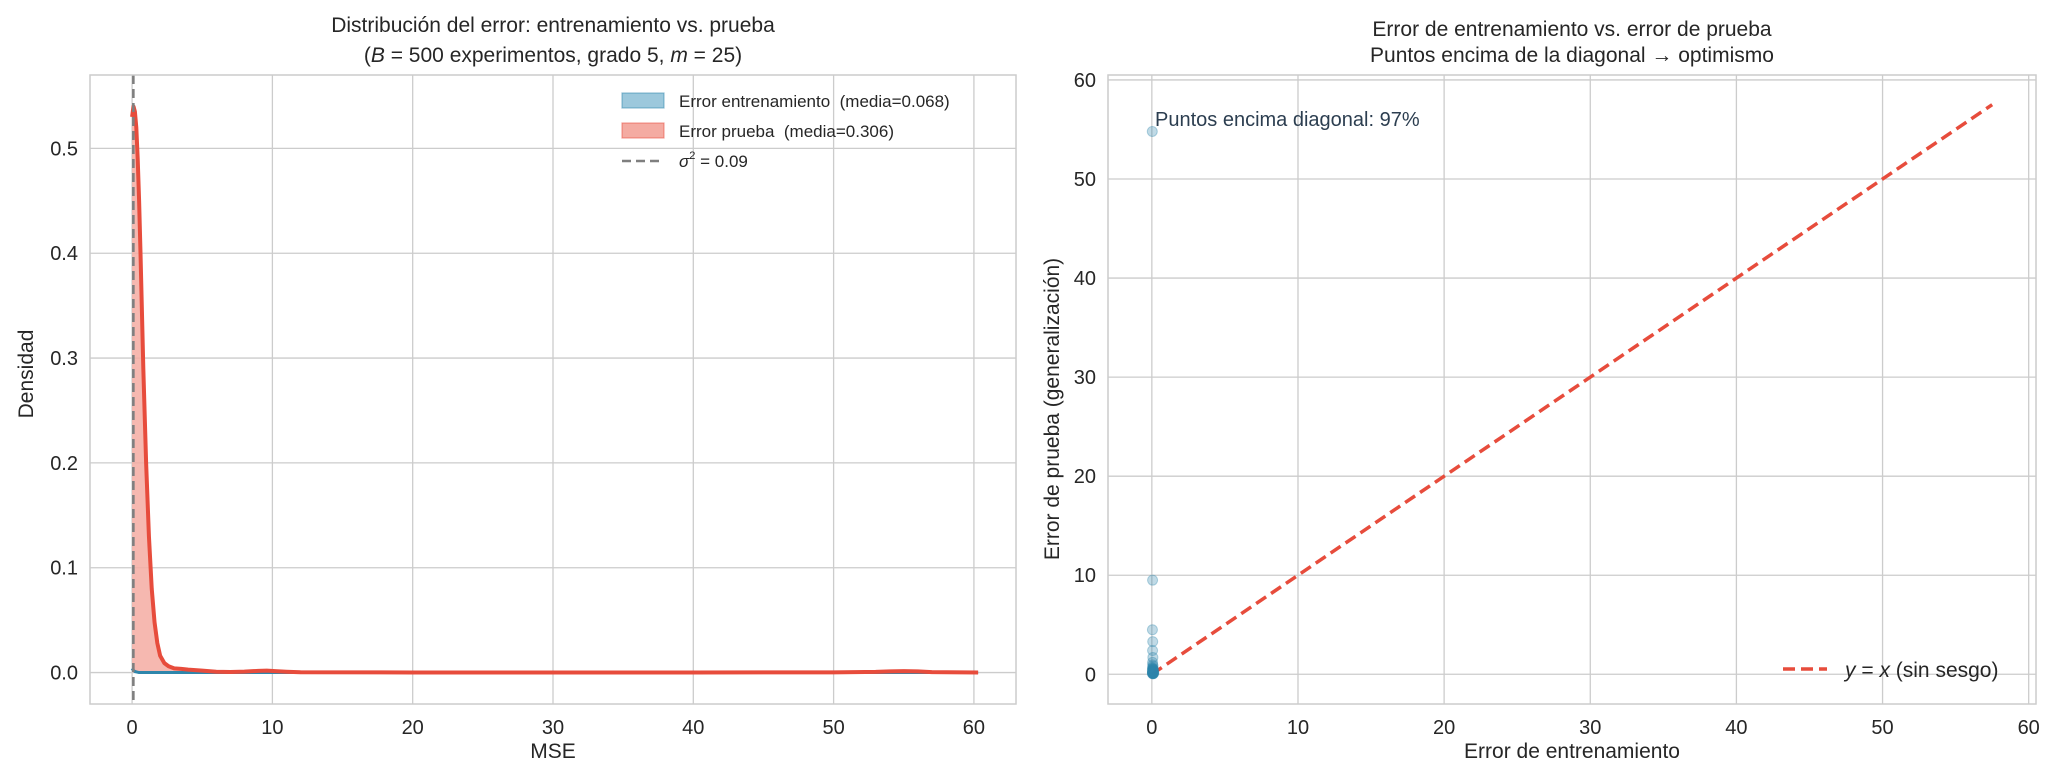 The image size is (2057, 779). Describe the element at coordinates (1153, 402) in the screenshot. I see `scatter-points` at that location.